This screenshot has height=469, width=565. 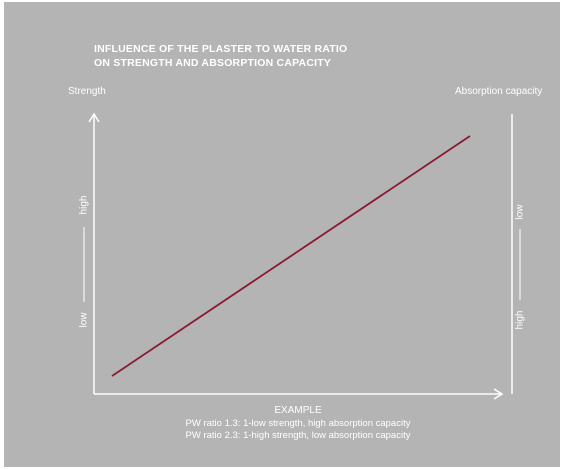 I want to click on right-low-label: low, so click(x=520, y=212).